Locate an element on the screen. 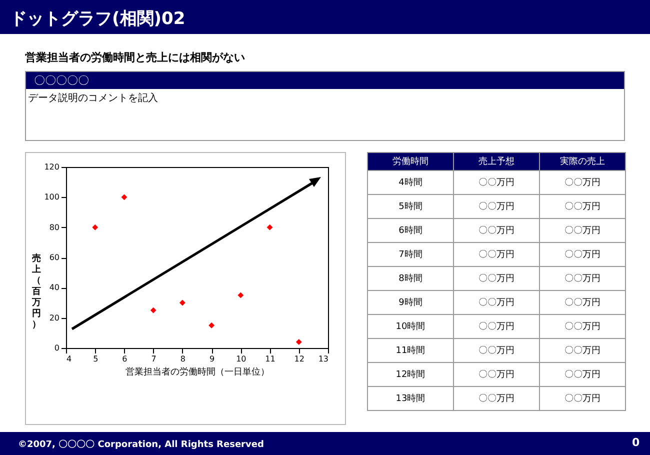  text: 5時間 is located at coordinates (411, 206).